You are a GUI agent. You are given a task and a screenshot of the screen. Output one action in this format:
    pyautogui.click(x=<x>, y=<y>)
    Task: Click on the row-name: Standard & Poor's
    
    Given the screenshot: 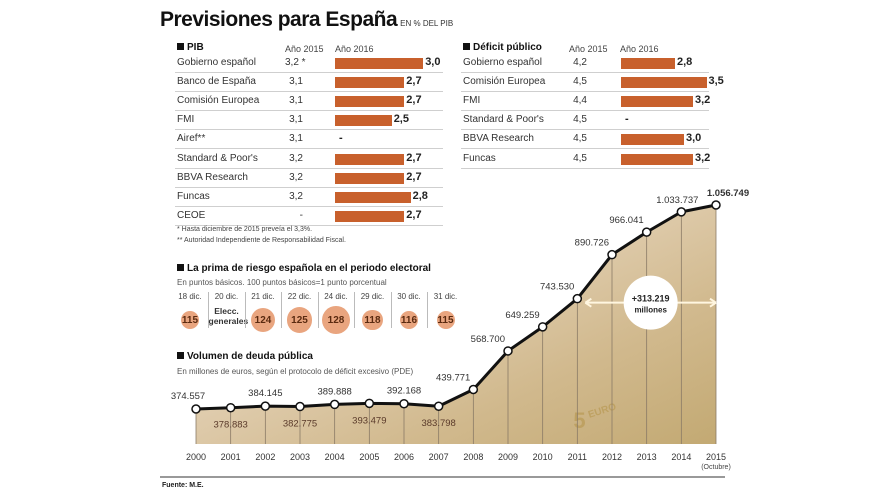 What is the action you would take?
    pyautogui.click(x=217, y=158)
    